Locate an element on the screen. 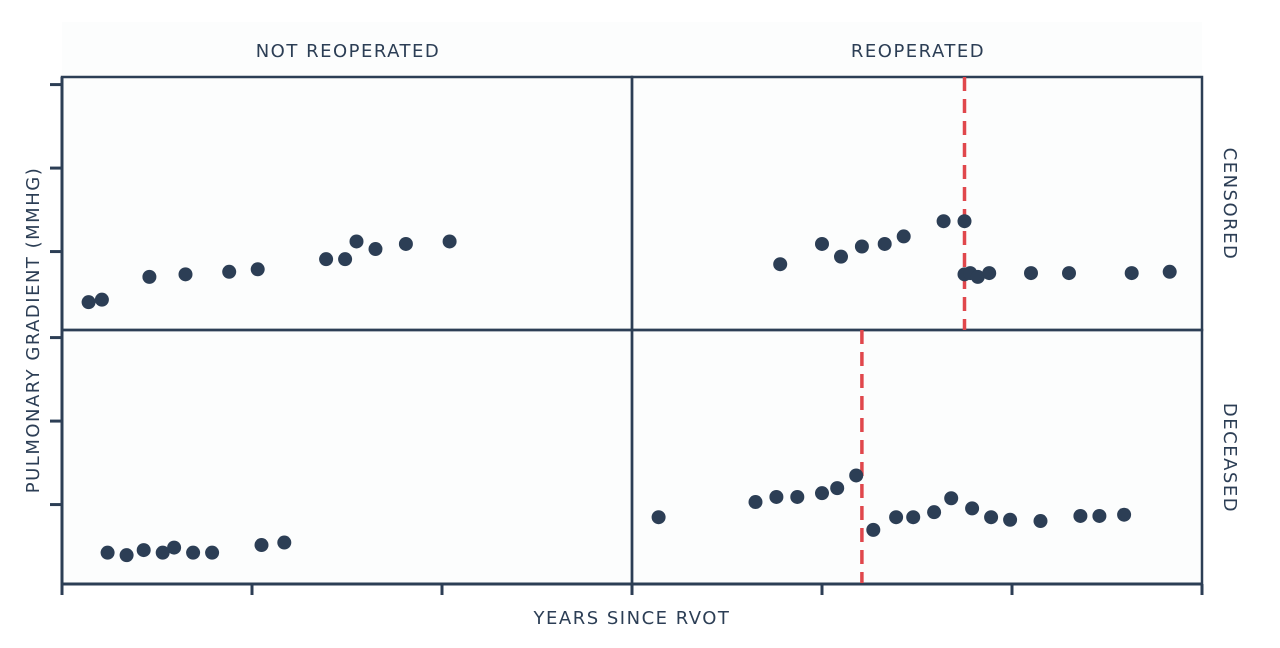 This screenshot has width=1280, height=648. row-label-censored: CENSORED is located at coordinates (1229, 204).